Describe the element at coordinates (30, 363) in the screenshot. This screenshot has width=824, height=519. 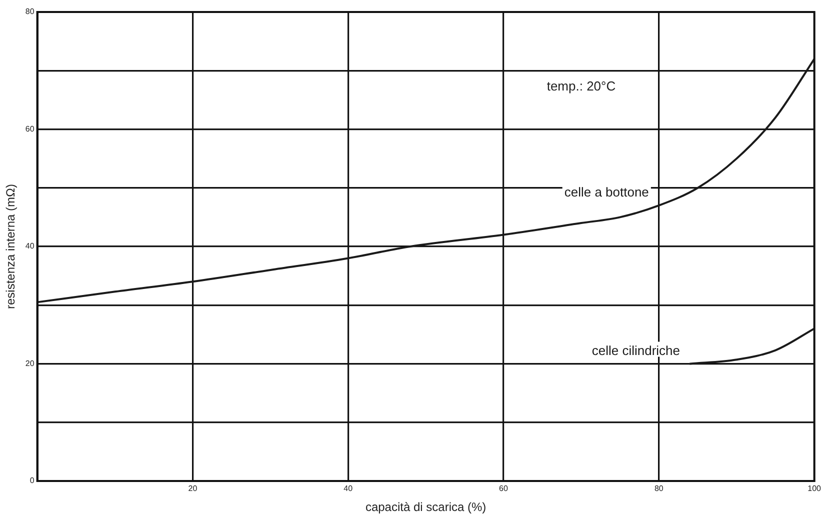
I see `y-tick-label: 20` at that location.